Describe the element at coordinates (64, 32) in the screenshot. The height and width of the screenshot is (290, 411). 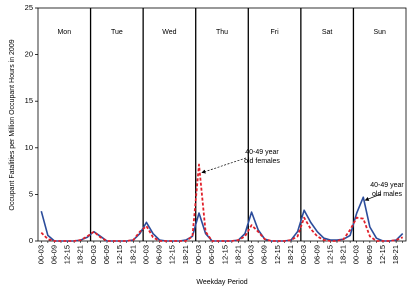
I see `day-label: Mon` at that location.